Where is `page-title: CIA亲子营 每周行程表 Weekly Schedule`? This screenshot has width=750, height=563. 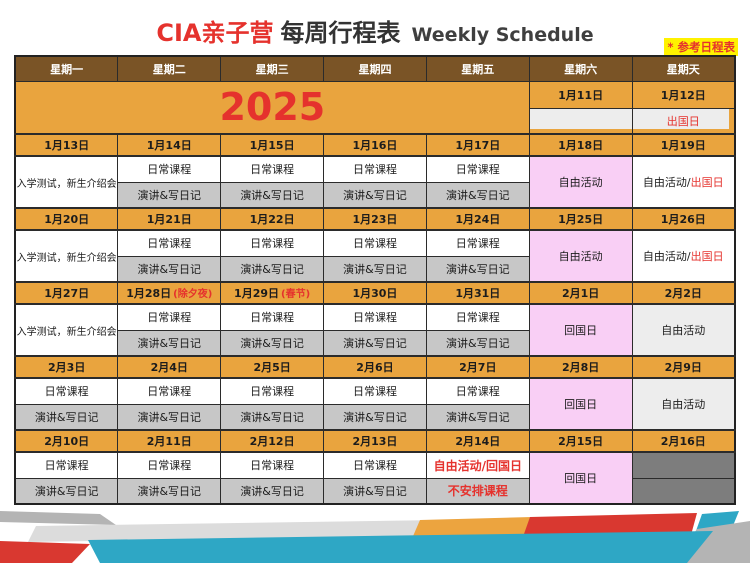 page-title: CIA亲子营 每周行程表 Weekly Schedule is located at coordinates (375, 24).